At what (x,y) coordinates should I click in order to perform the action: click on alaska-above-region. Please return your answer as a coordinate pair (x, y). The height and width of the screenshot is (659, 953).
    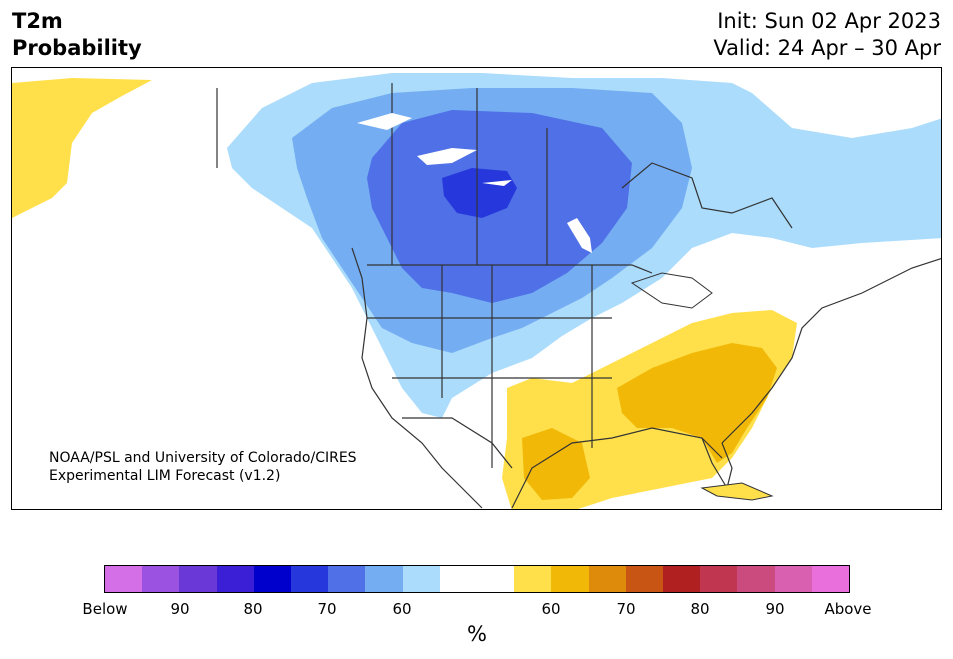
    Looking at the image, I should click on (82, 148).